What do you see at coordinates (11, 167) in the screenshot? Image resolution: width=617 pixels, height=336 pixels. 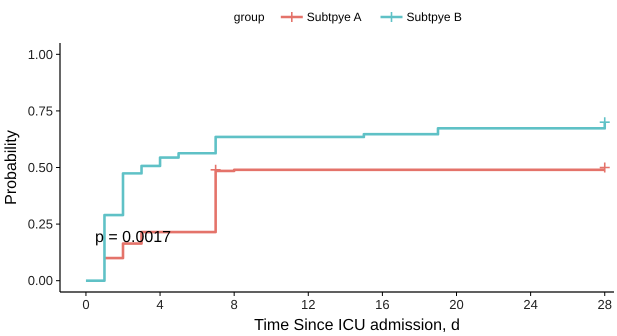 I see `y-axis-title: Probability` at bounding box center [11, 167].